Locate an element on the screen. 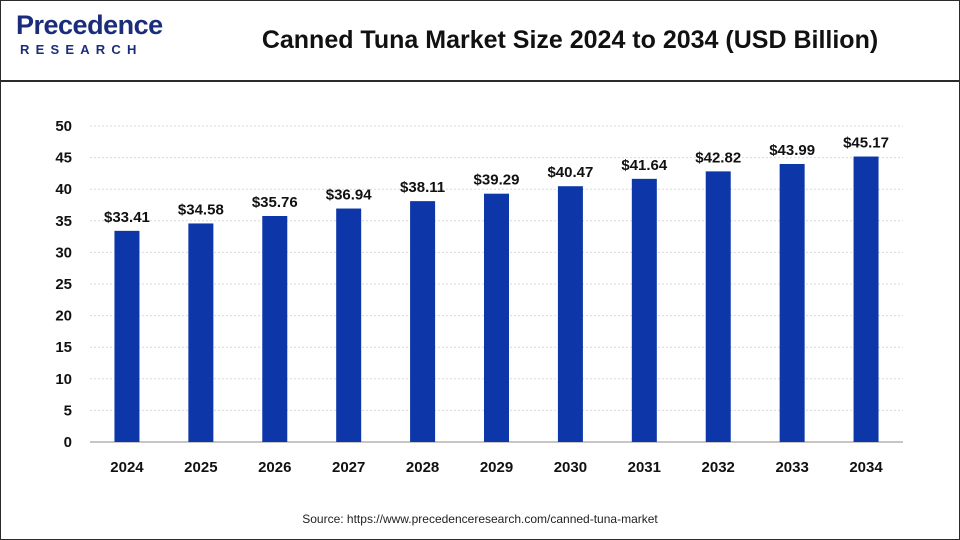  x-tick-label: 2031 is located at coordinates (644, 467).